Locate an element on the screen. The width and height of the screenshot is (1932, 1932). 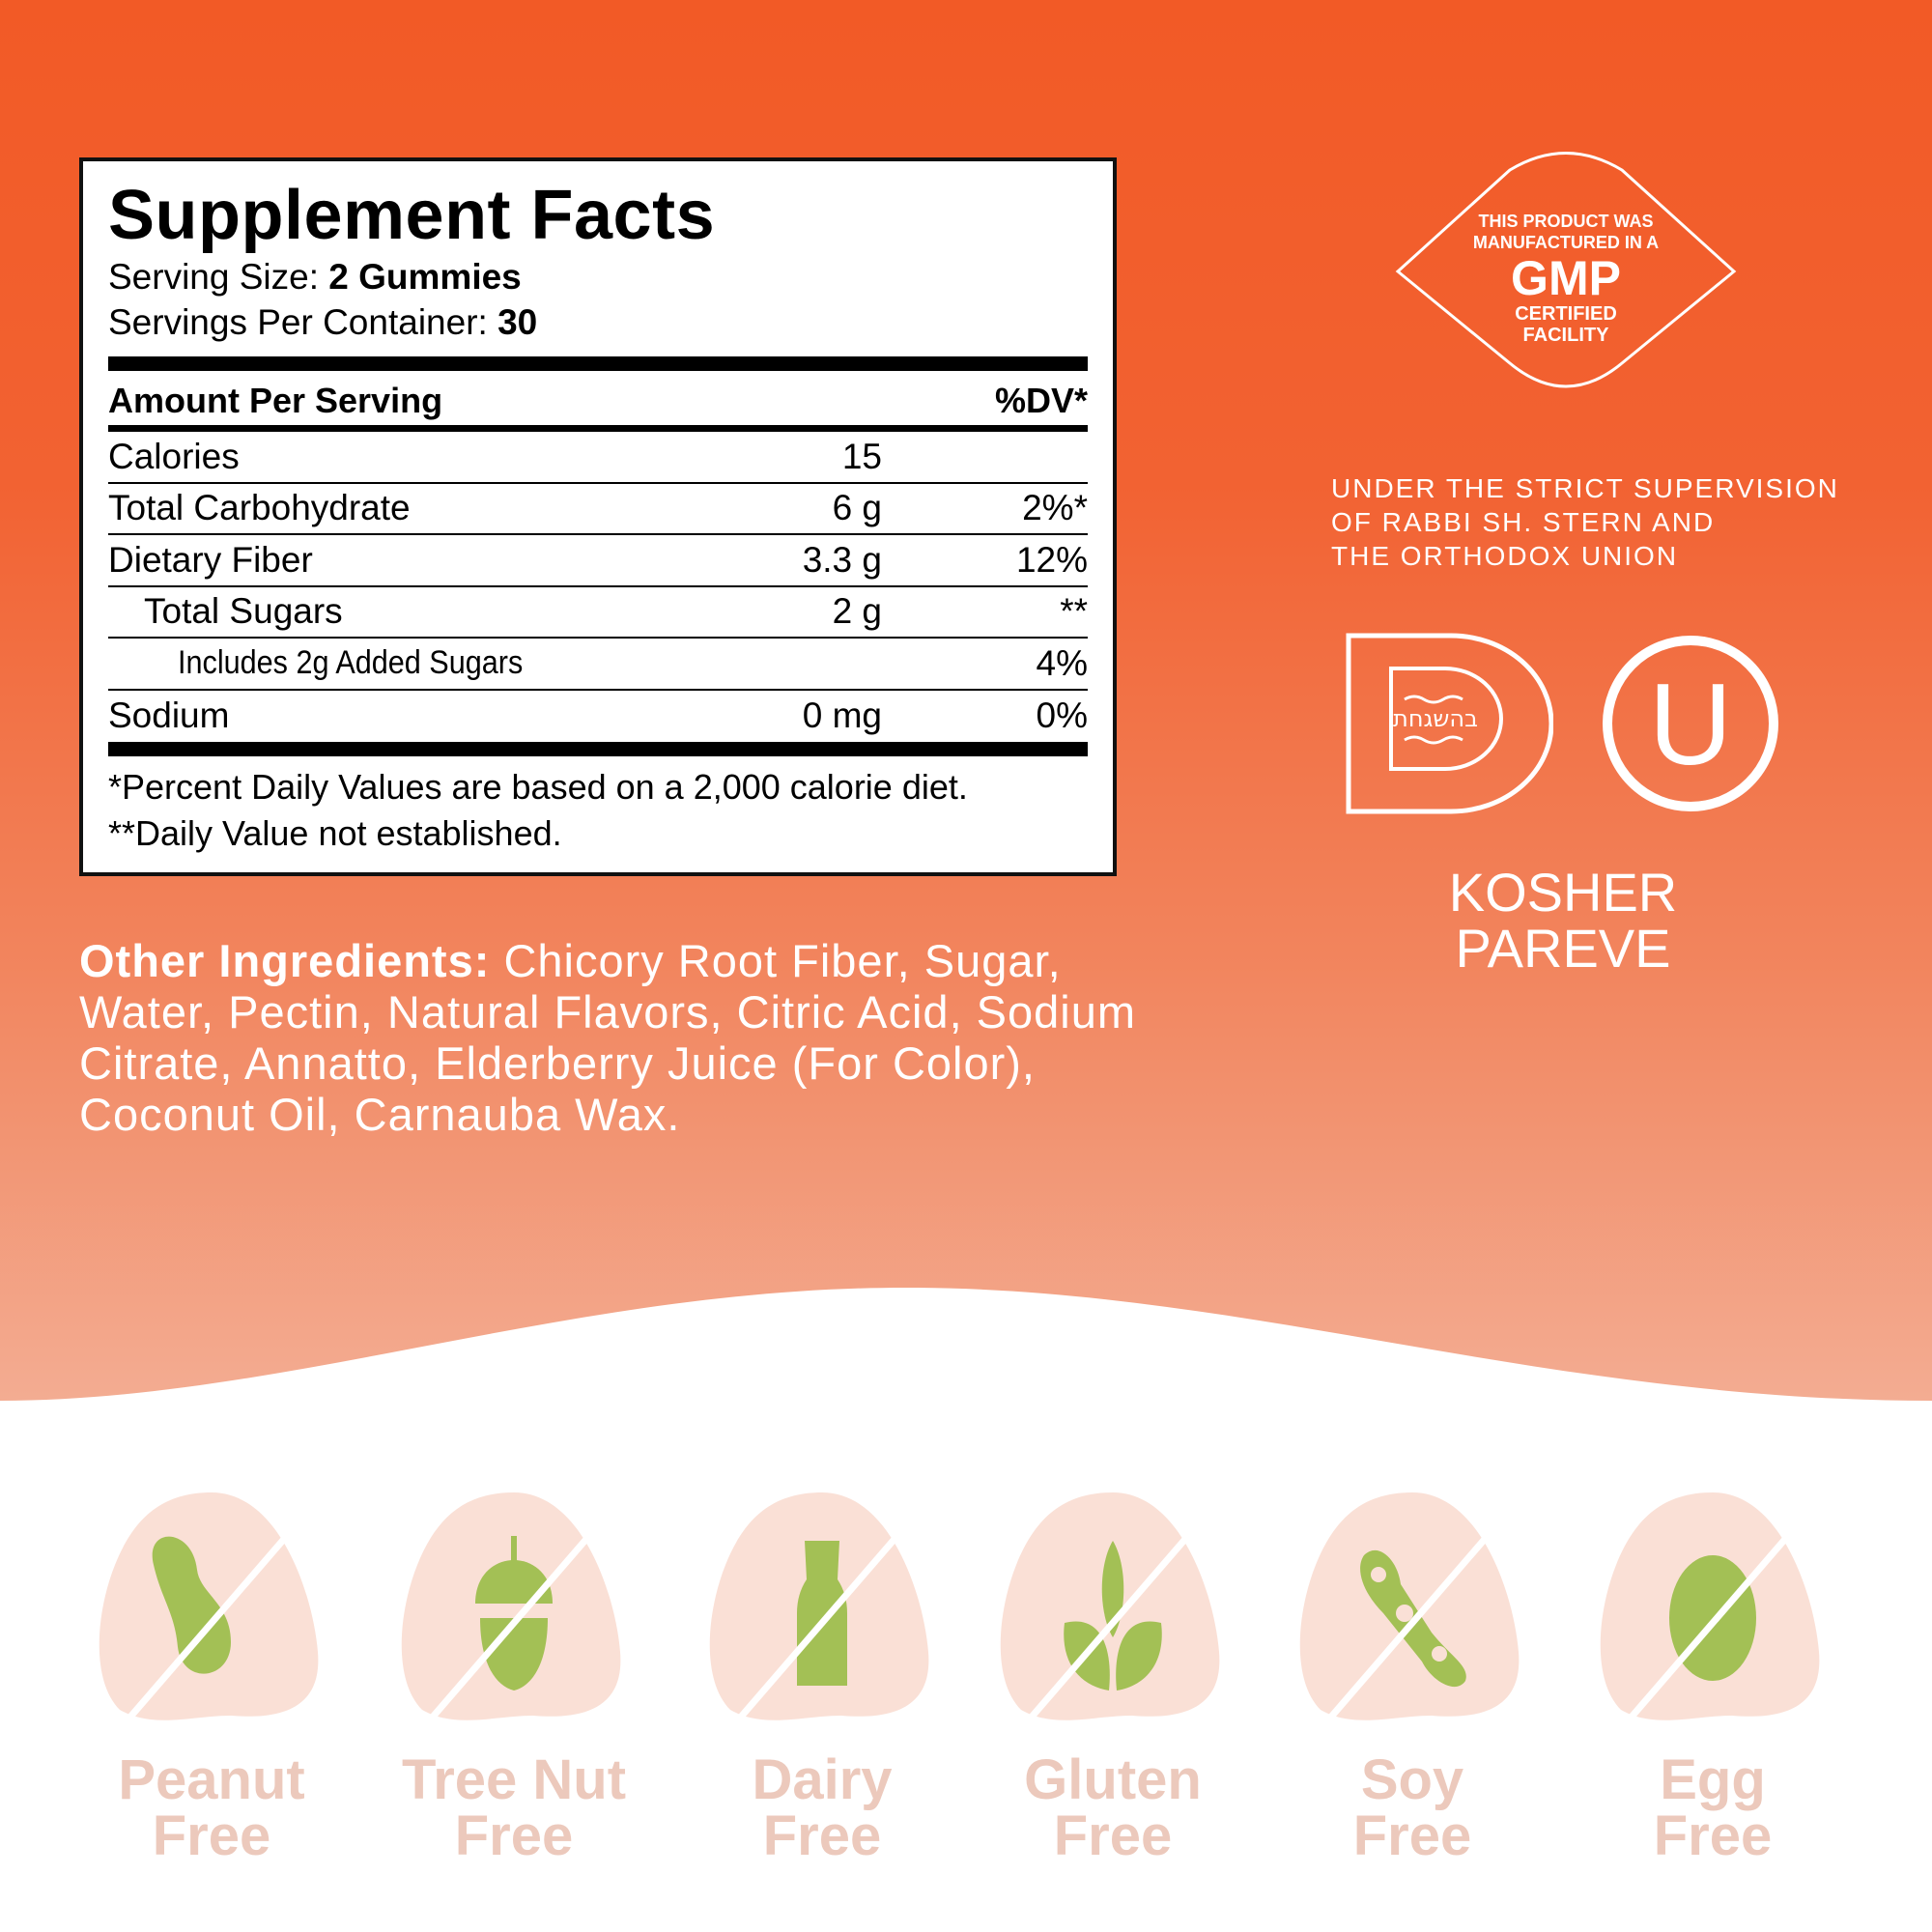
nutrient-amount: 6 g is located at coordinates (857, 508).